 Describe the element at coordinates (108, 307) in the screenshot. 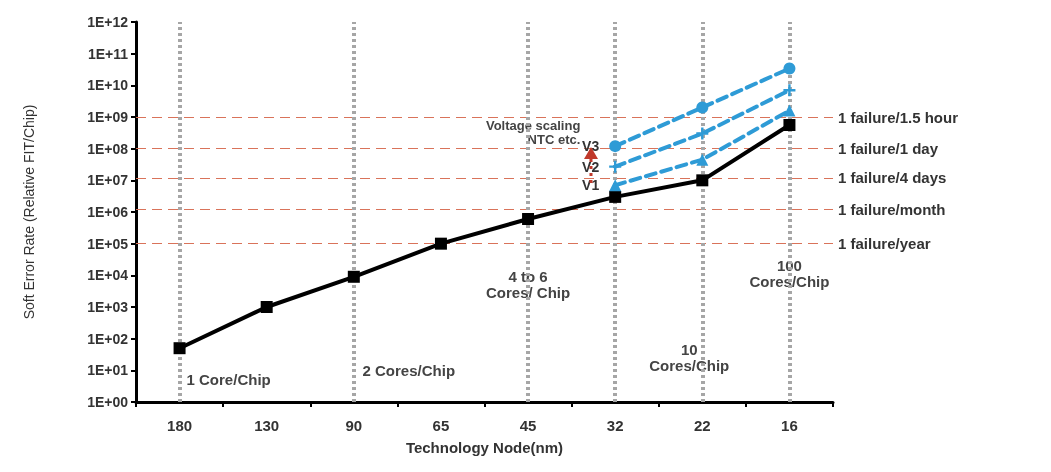

I see `y-tick-label: 1E+03` at that location.